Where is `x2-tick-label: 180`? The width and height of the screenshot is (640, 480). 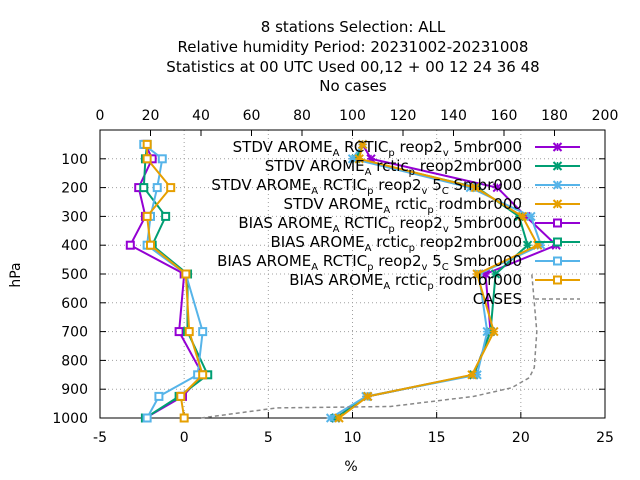 x2-tick-label: 180 is located at coordinates (554, 116).